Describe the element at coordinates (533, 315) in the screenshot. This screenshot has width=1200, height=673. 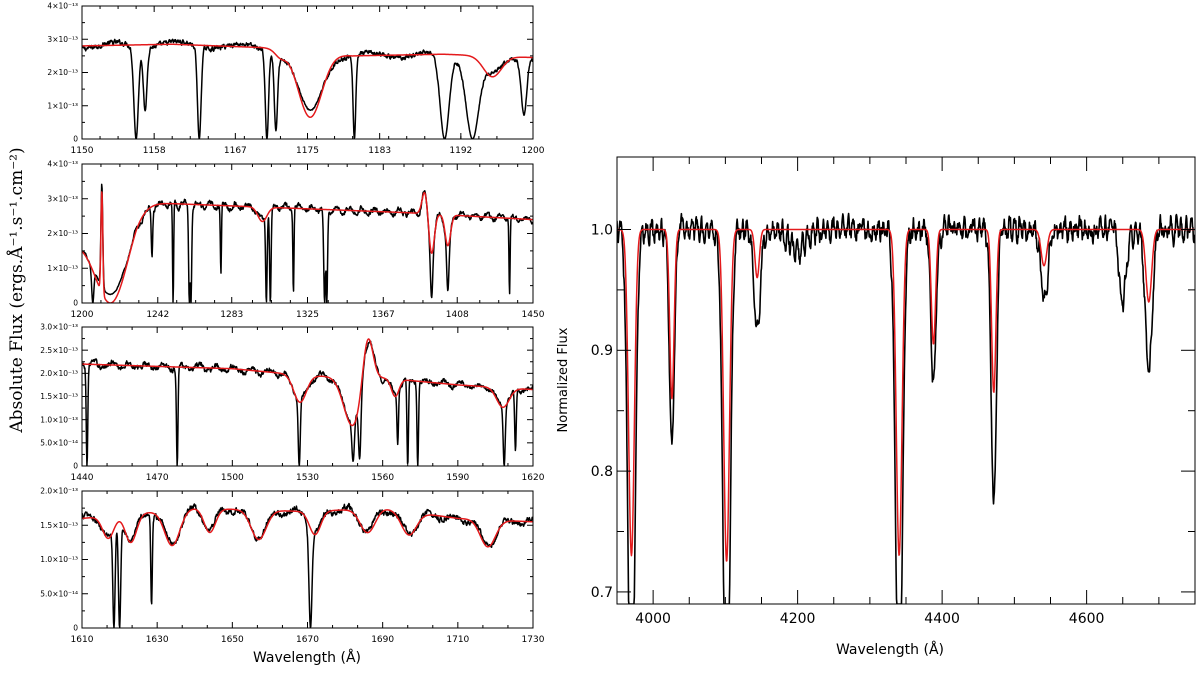
I see `x-tick-label: 1450` at that location.